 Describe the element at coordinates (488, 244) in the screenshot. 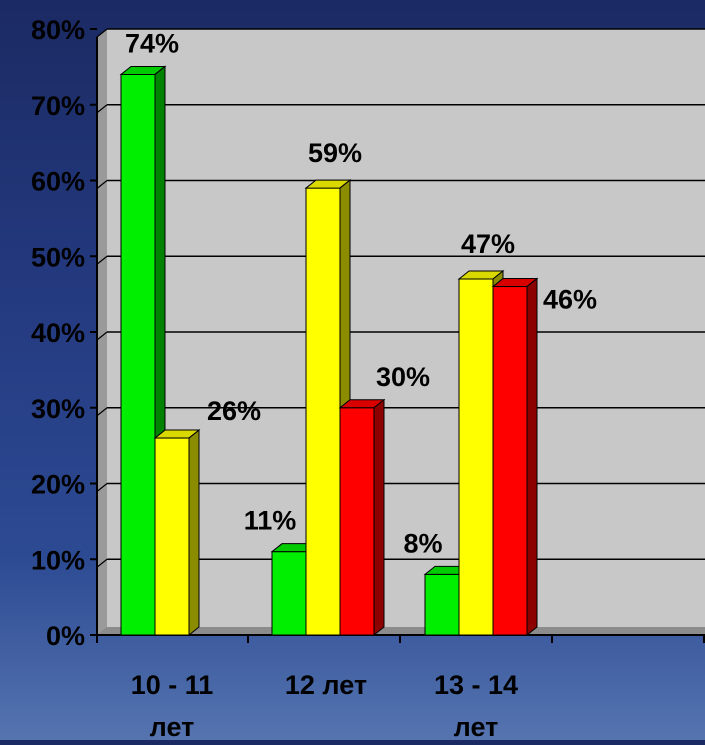

I see `data-label: 47%` at that location.